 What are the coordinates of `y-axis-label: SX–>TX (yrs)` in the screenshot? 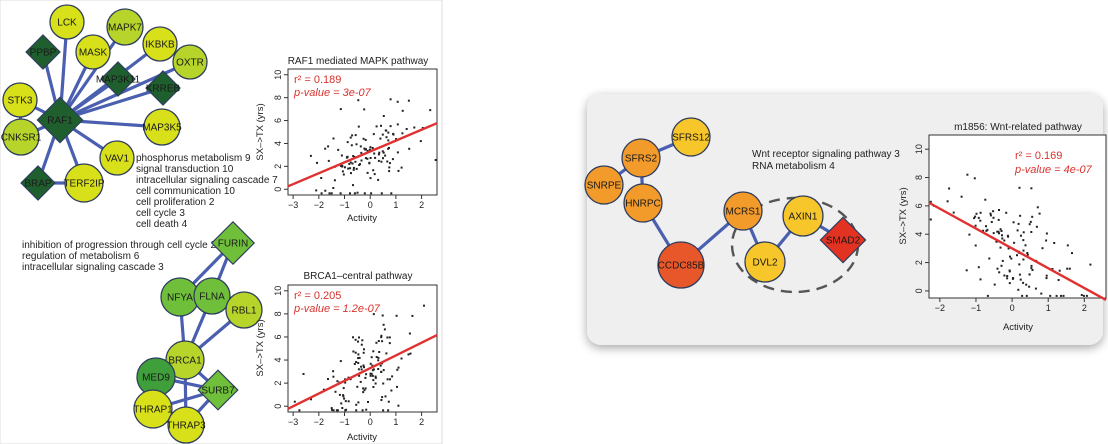 It's located at (260, 347).